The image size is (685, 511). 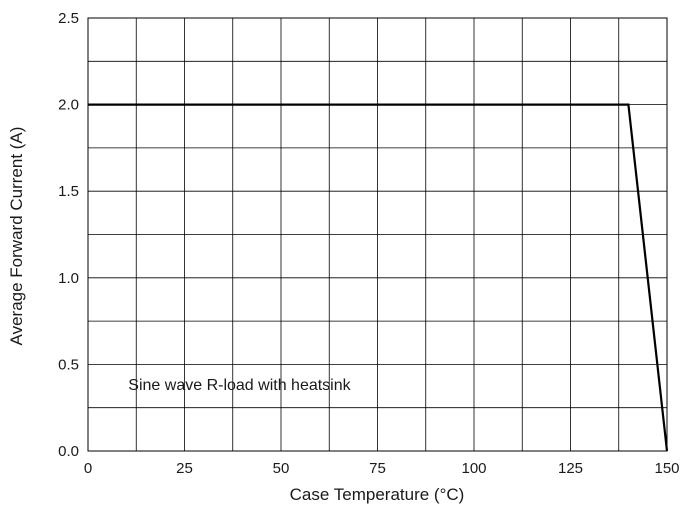 What do you see at coordinates (68, 105) in the screenshot?
I see `y-tick-label: 2.0` at bounding box center [68, 105].